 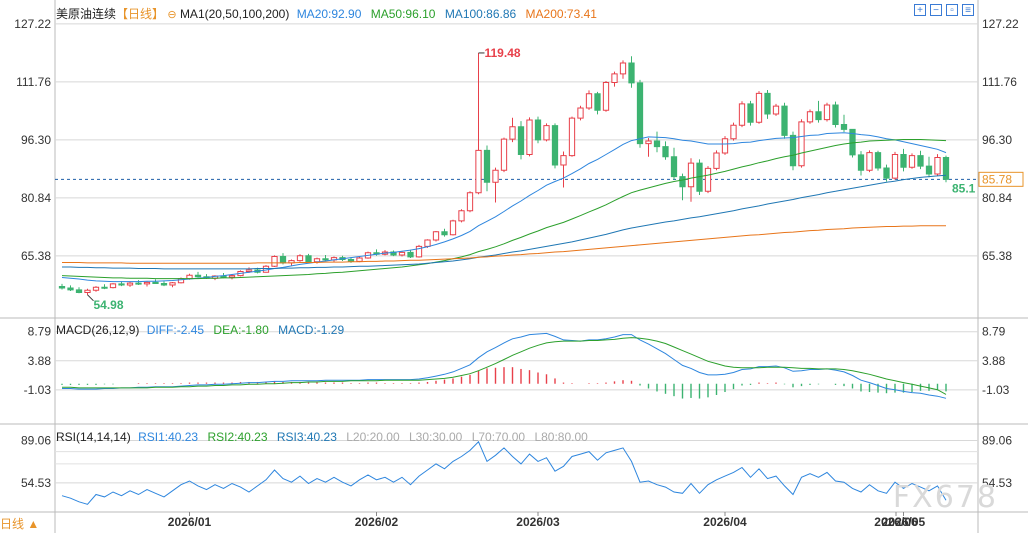 What do you see at coordinates (538, 522) in the screenshot?
I see `x-axis-tick-label: 2026/03` at bounding box center [538, 522].